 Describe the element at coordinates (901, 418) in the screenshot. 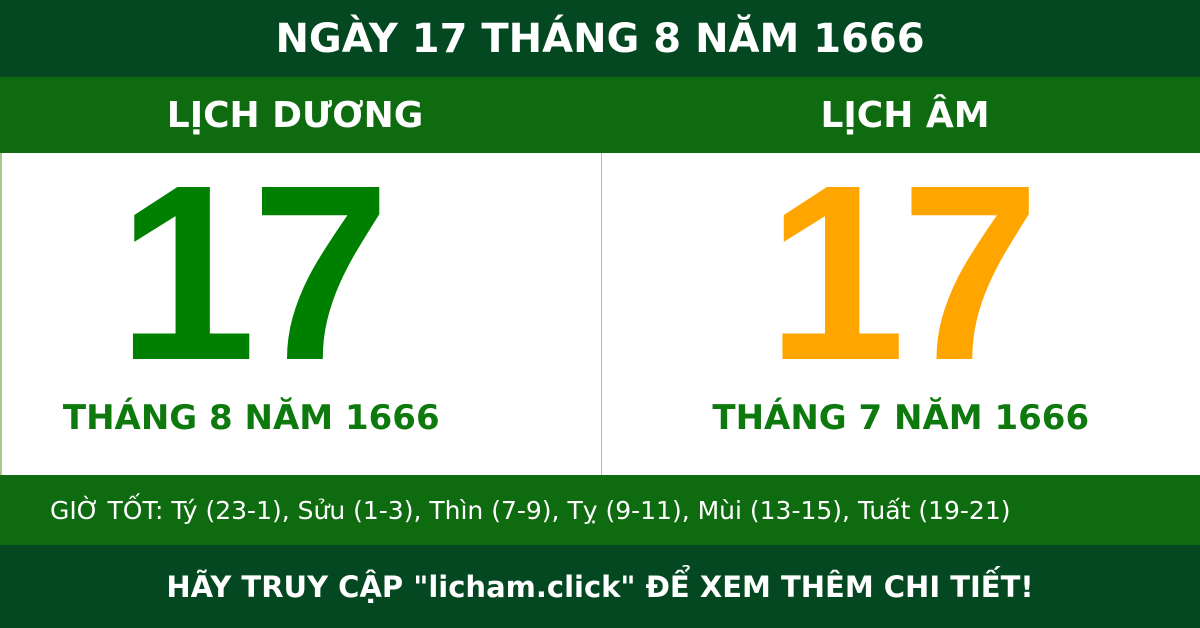

I see `lunar-month-year: THÁNG 7 NĂM 1666` at that location.